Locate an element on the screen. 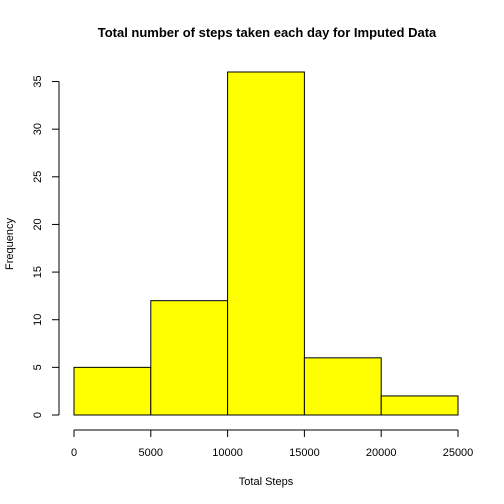  y-tick-label-3: 15 is located at coordinates (38, 272).